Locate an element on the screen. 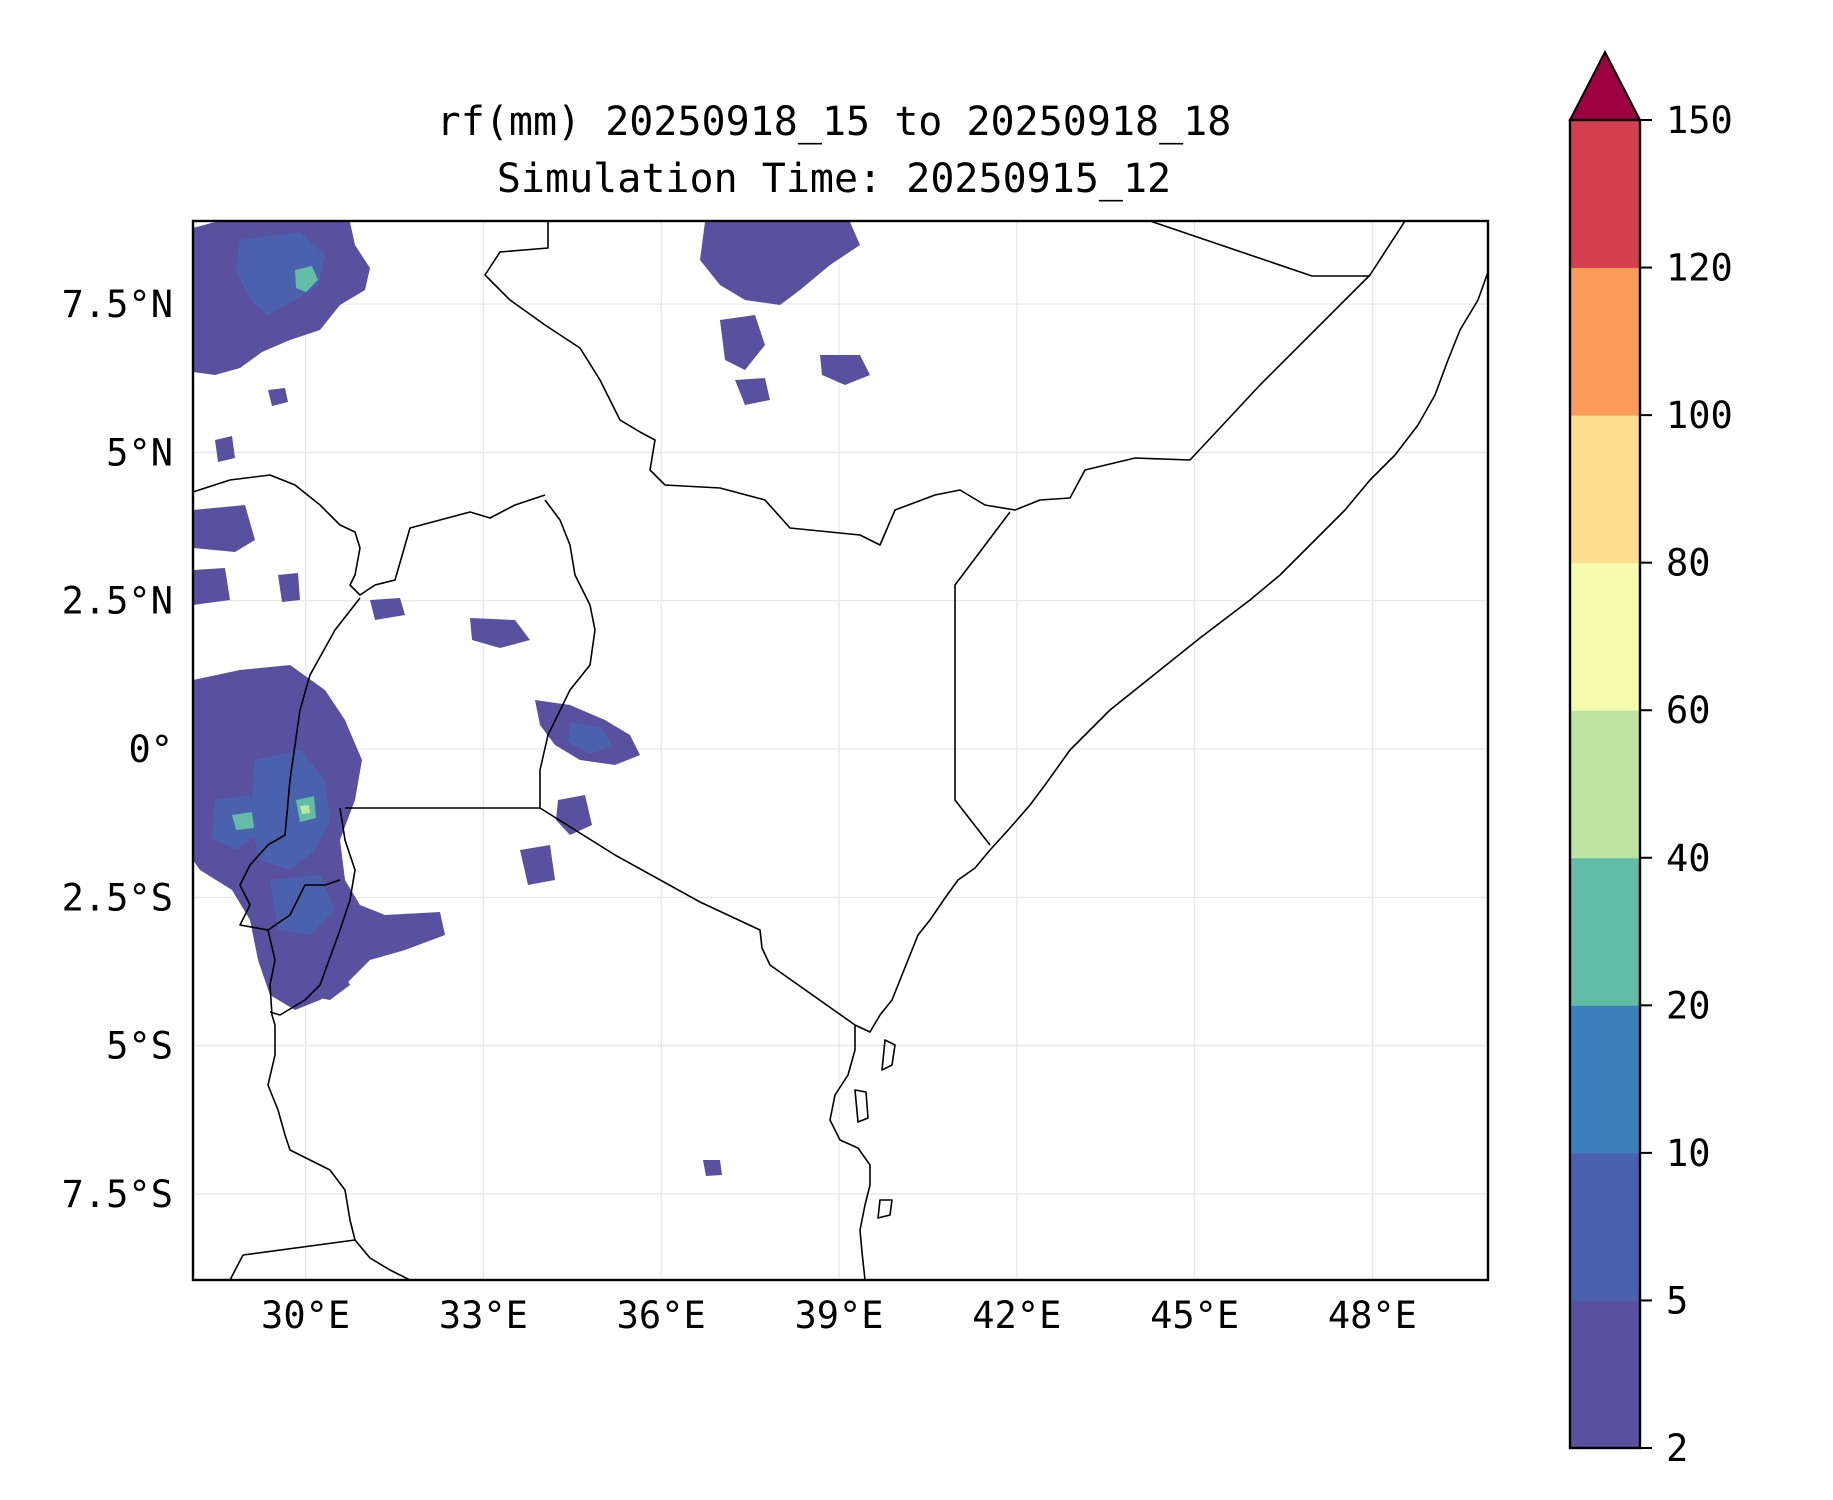 The height and width of the screenshot is (1500, 1833). rain-patch-nw-sudan-core is located at coordinates (280, 273).